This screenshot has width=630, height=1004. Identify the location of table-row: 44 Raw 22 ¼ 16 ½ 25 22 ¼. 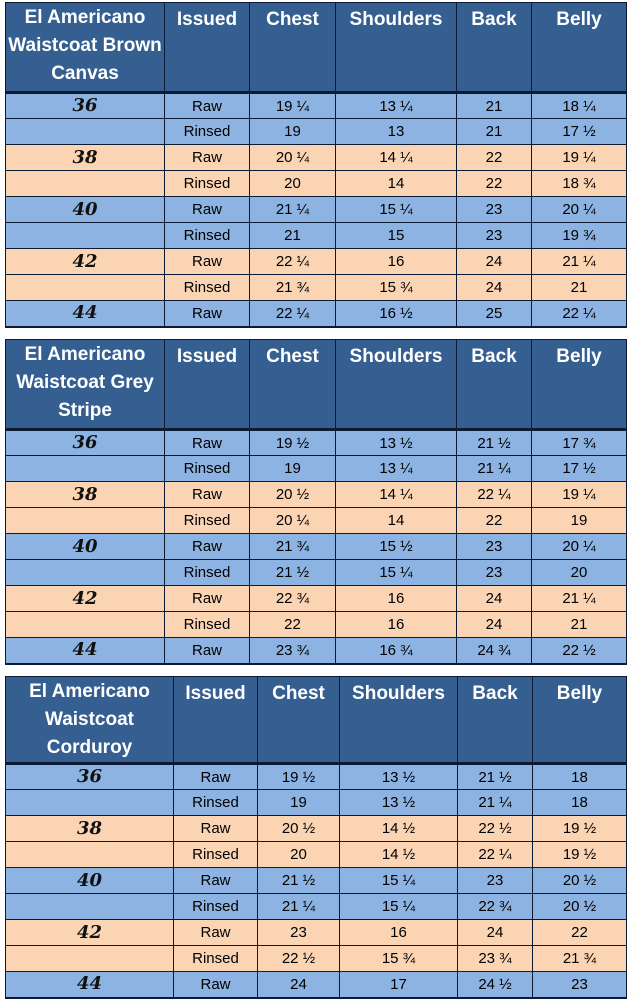
(316, 314).